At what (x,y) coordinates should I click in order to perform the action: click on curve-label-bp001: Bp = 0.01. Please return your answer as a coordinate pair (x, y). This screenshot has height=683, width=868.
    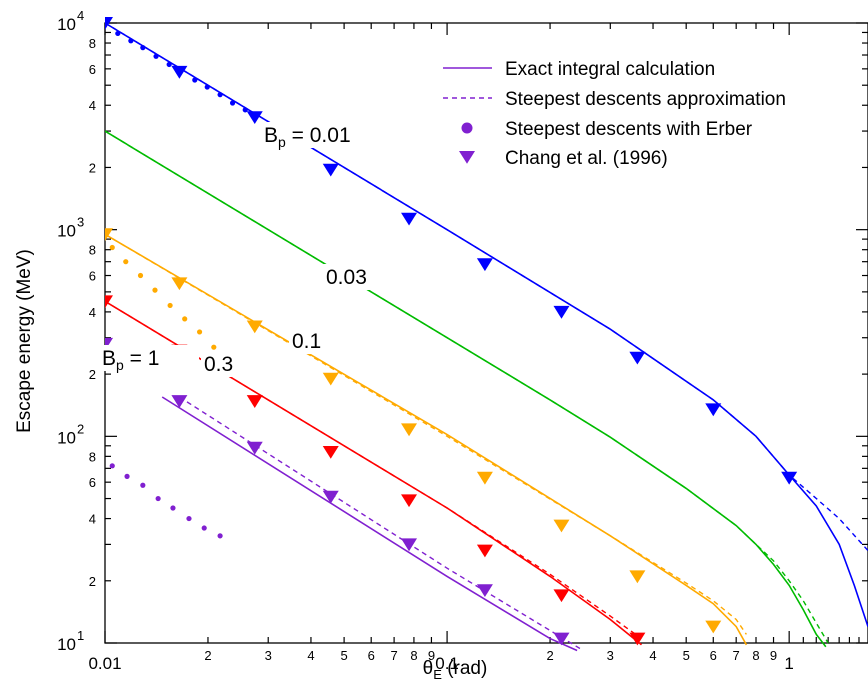
    Looking at the image, I should click on (307, 137).